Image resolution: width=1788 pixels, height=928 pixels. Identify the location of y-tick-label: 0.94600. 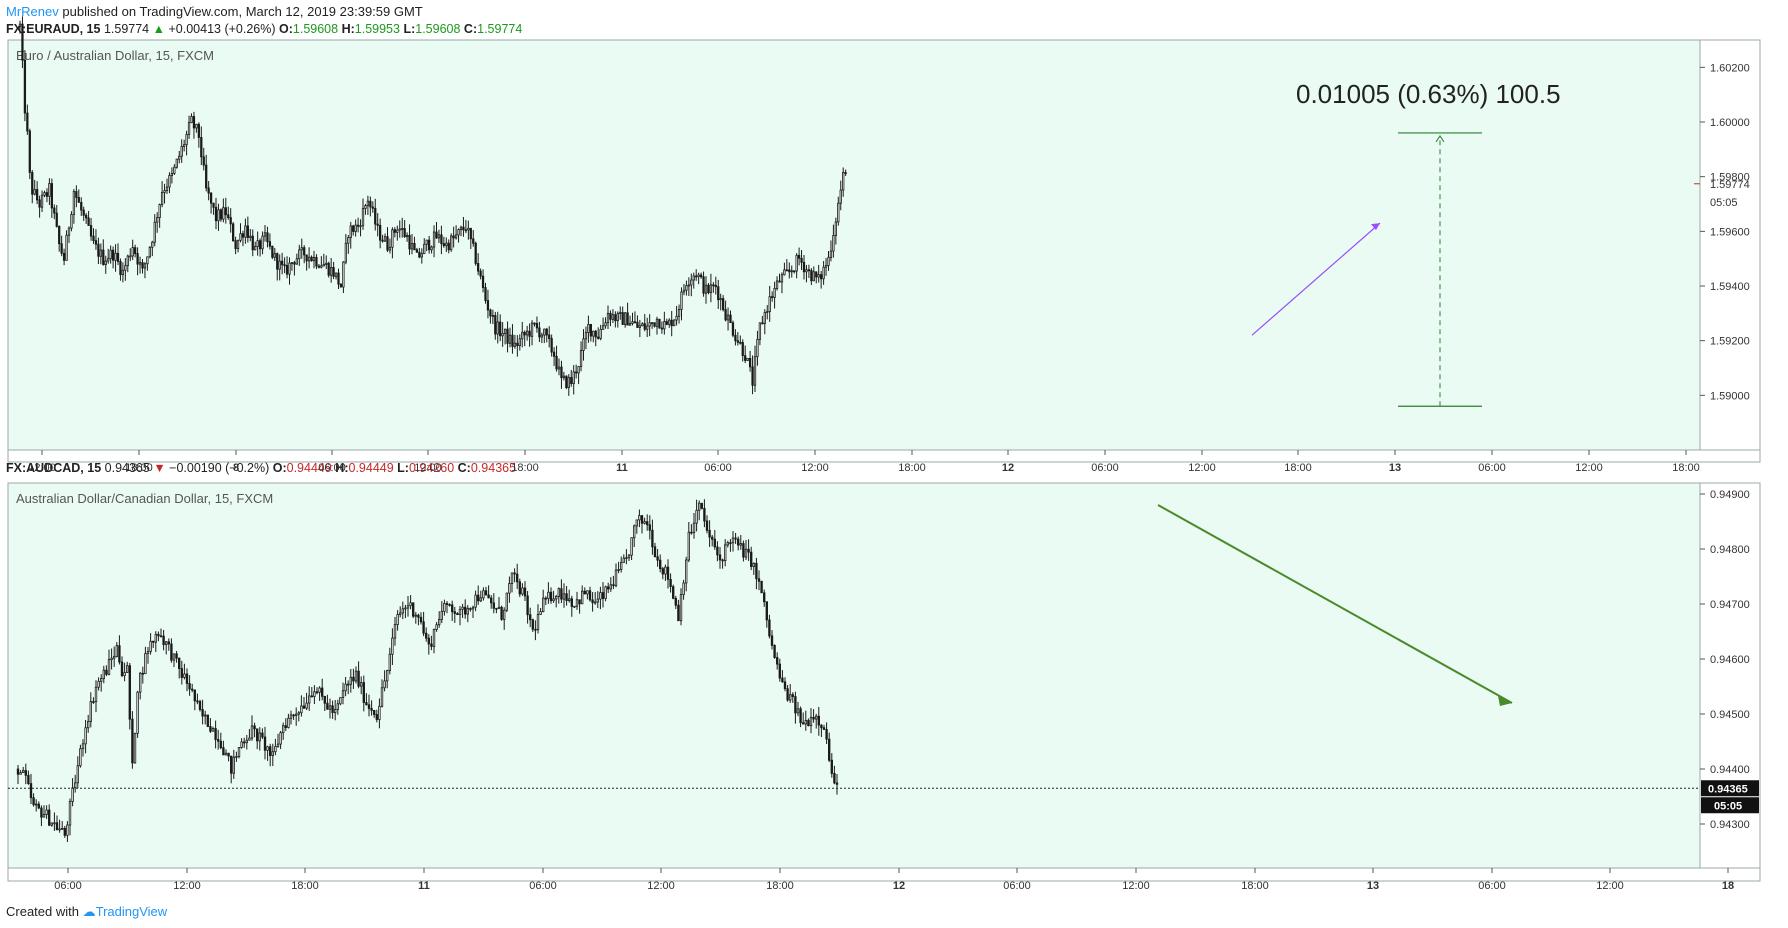
(1730, 660).